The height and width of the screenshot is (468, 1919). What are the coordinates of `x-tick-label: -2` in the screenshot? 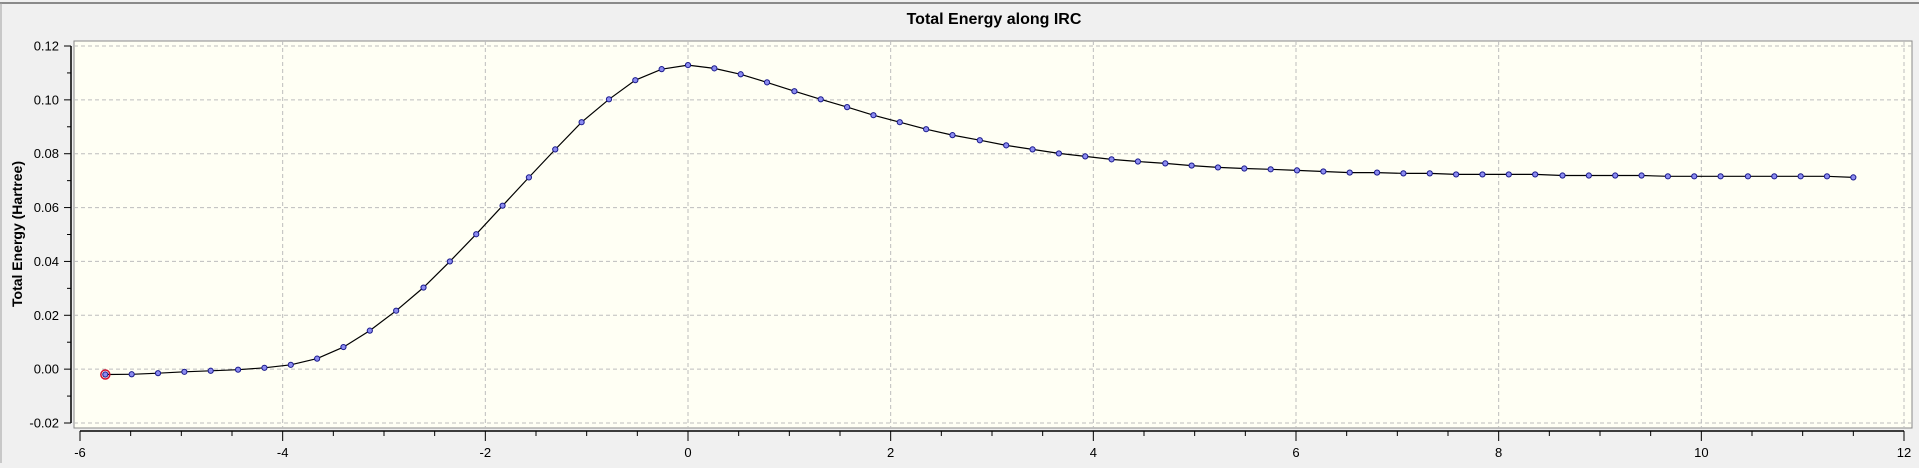 It's located at (486, 452).